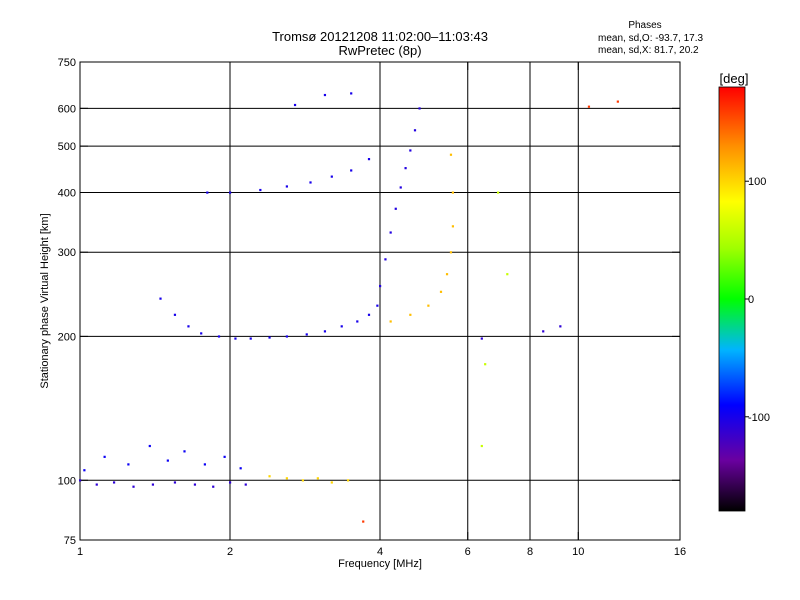 Image resolution: width=800 pixels, height=600 pixels. Describe the element at coordinates (751, 300) in the screenshot. I see `colorbar-tick-label: 0` at that location.